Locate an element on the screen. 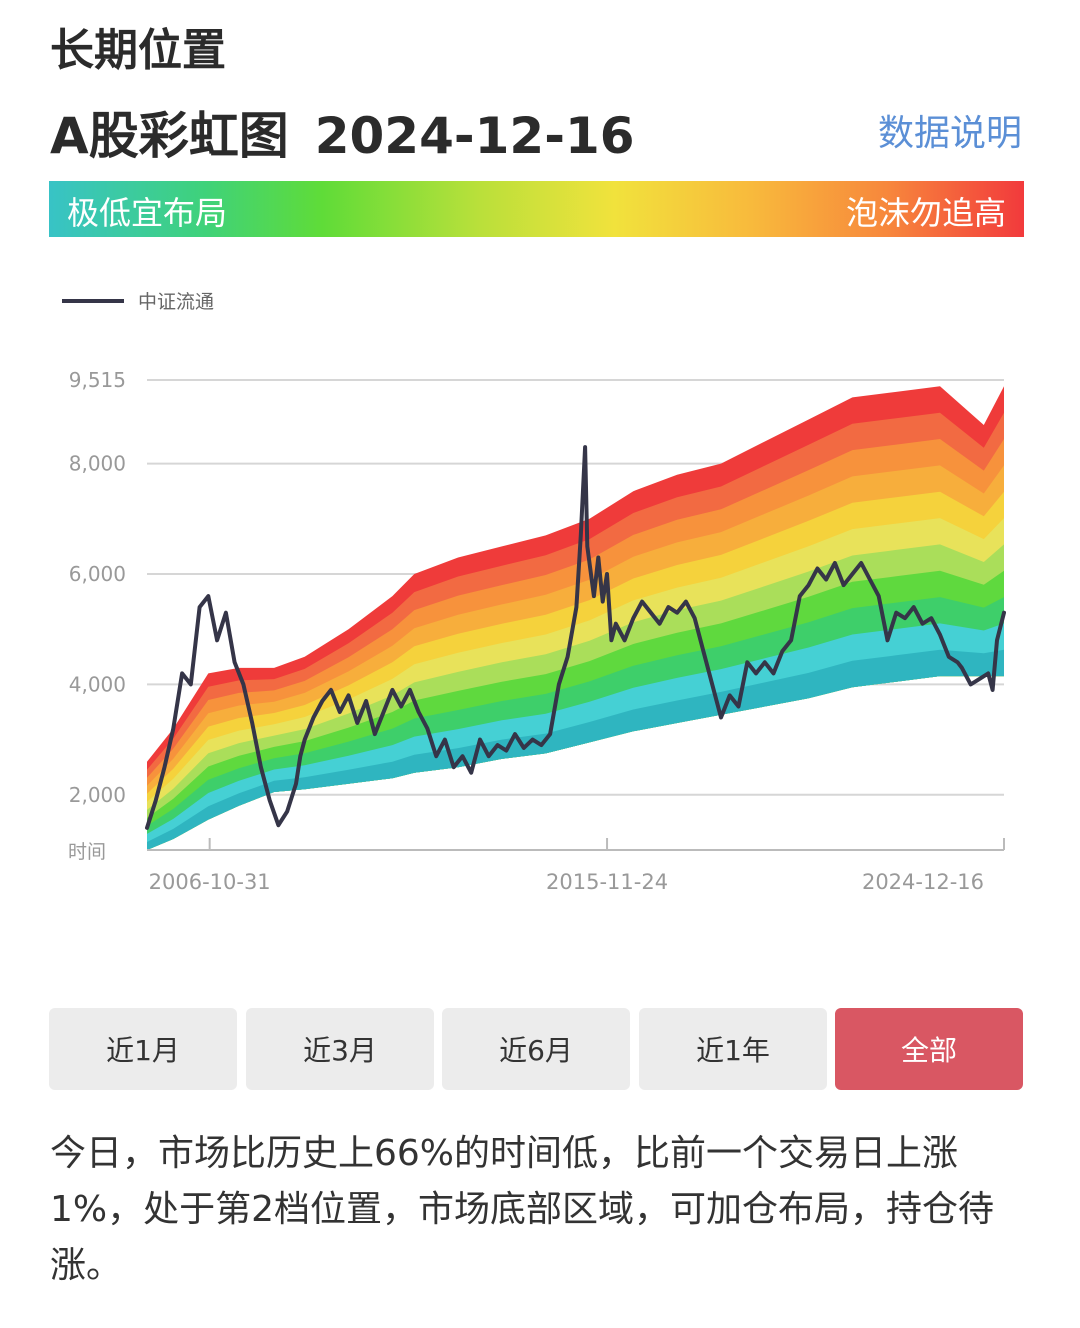 This screenshot has width=1080, height=1328. x-tick-label: 2015-11-24 is located at coordinates (607, 882).